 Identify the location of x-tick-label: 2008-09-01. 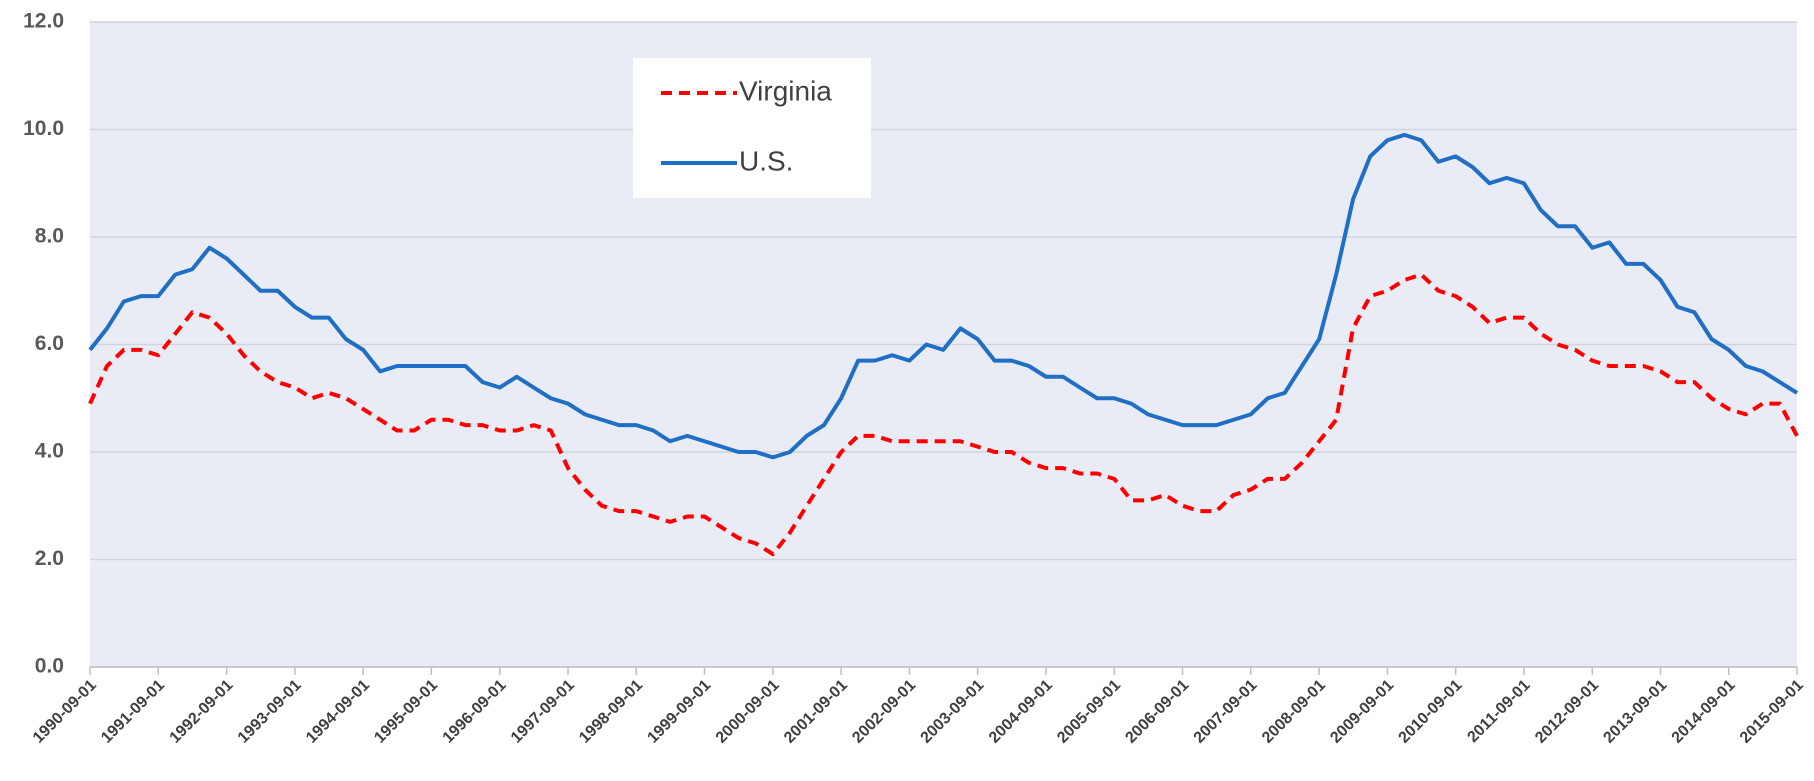
(1294, 712).